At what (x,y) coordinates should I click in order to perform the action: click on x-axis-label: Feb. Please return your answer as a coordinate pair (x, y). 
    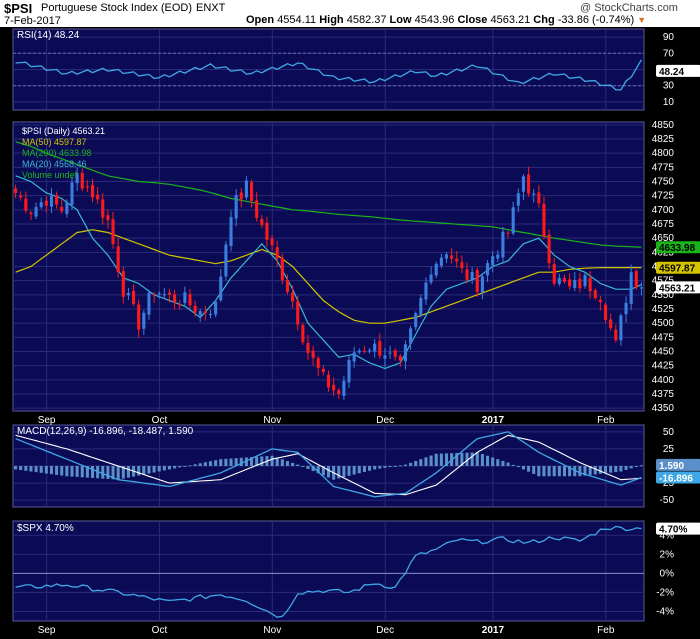
    Looking at the image, I should click on (606, 630).